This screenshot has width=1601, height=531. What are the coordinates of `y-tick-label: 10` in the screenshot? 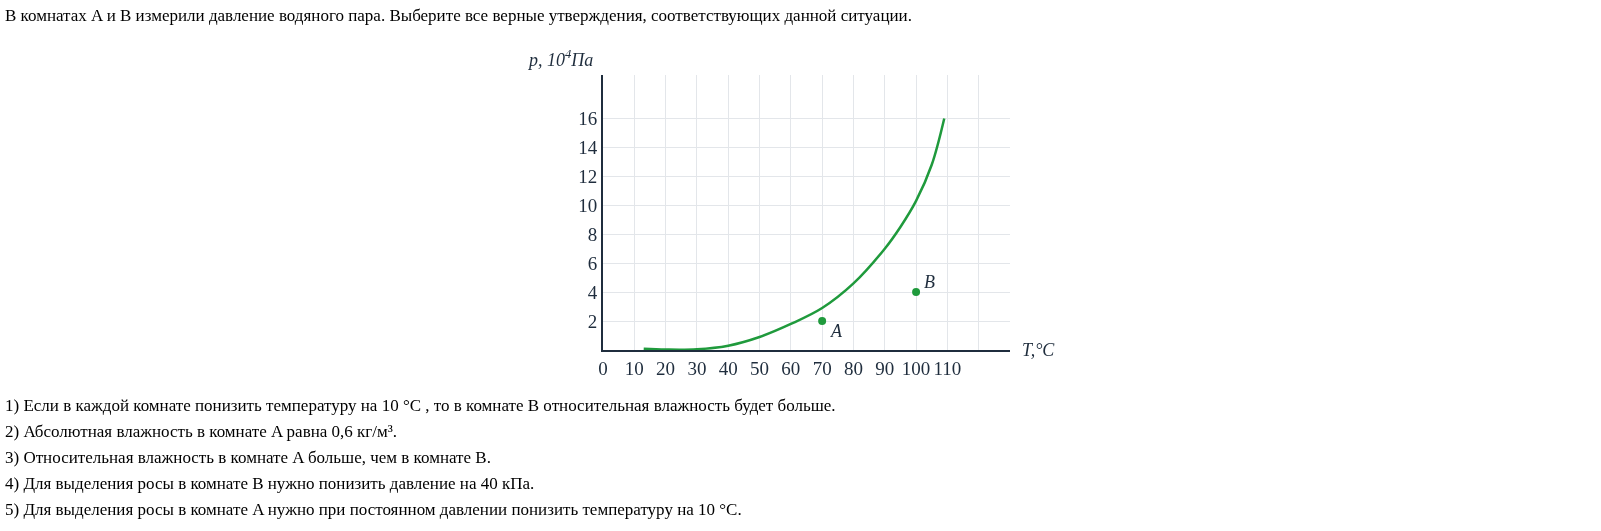 It's located at (588, 205).